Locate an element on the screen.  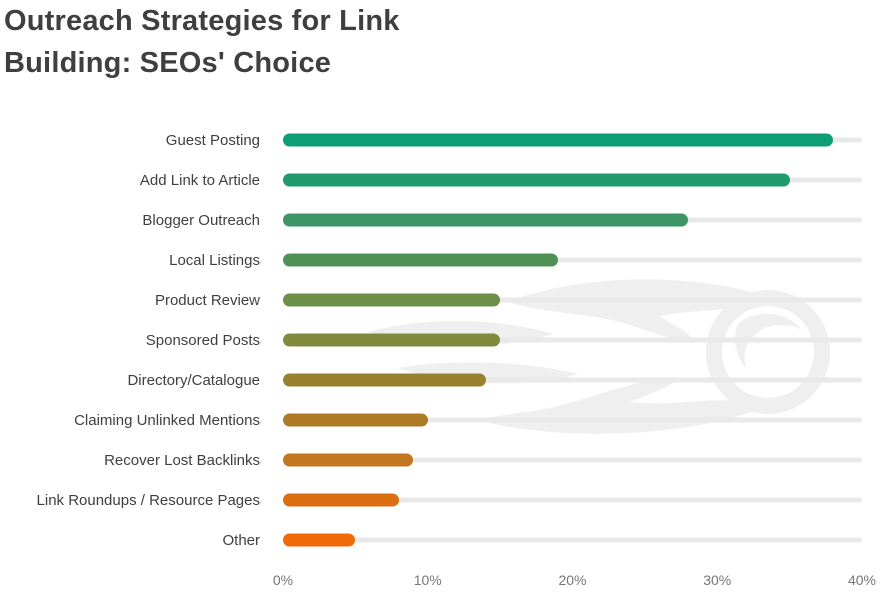
chart-title-line2: Building: SEOs' Choice is located at coordinates (168, 63).